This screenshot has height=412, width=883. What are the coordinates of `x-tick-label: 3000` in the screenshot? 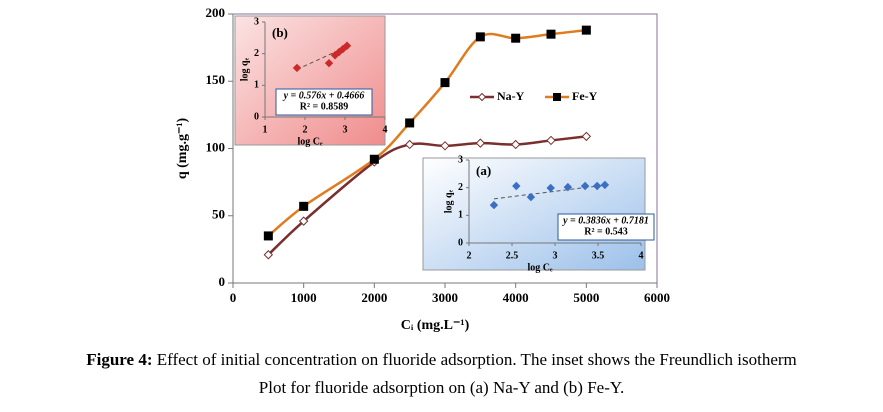 It's located at (445, 297).